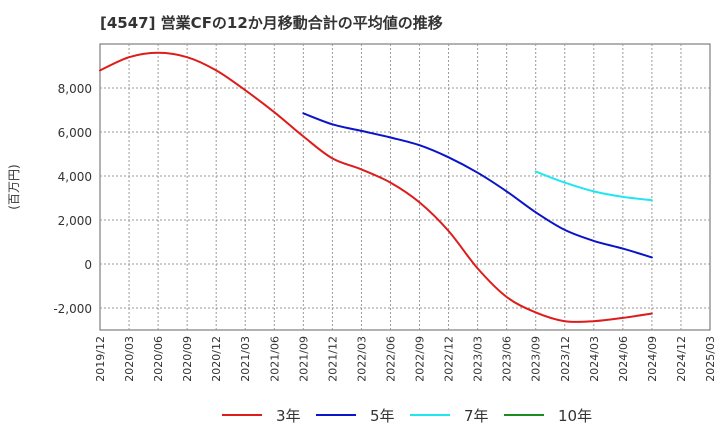 The height and width of the screenshot is (440, 720). I want to click on x-tick-label: 2021/09, so click(303, 359).